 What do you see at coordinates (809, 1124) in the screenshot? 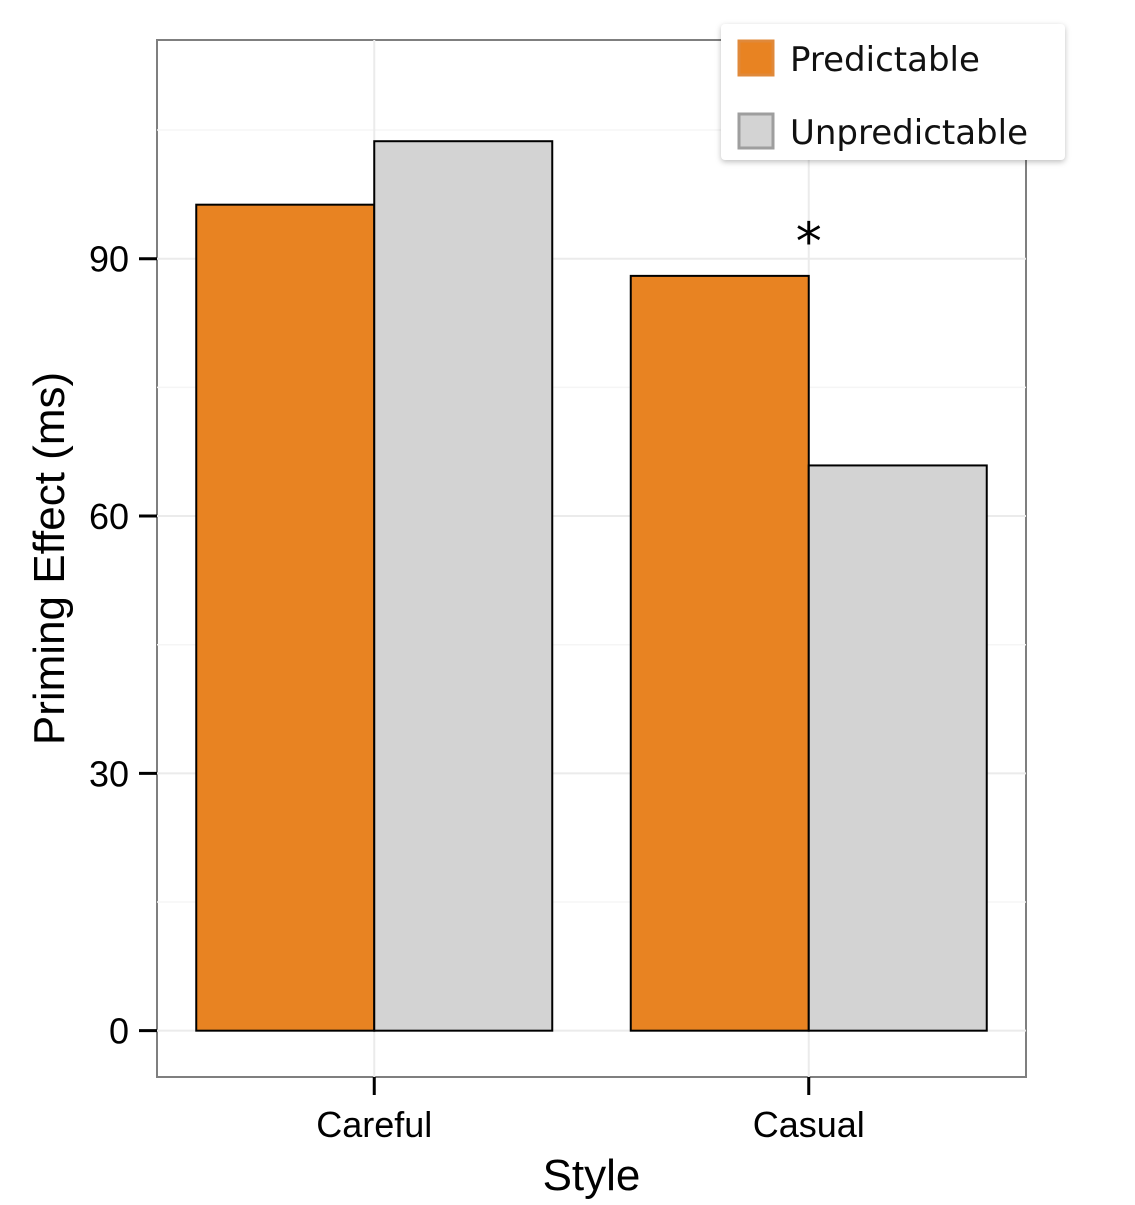
I see `x-tick-label: Casual` at bounding box center [809, 1124].